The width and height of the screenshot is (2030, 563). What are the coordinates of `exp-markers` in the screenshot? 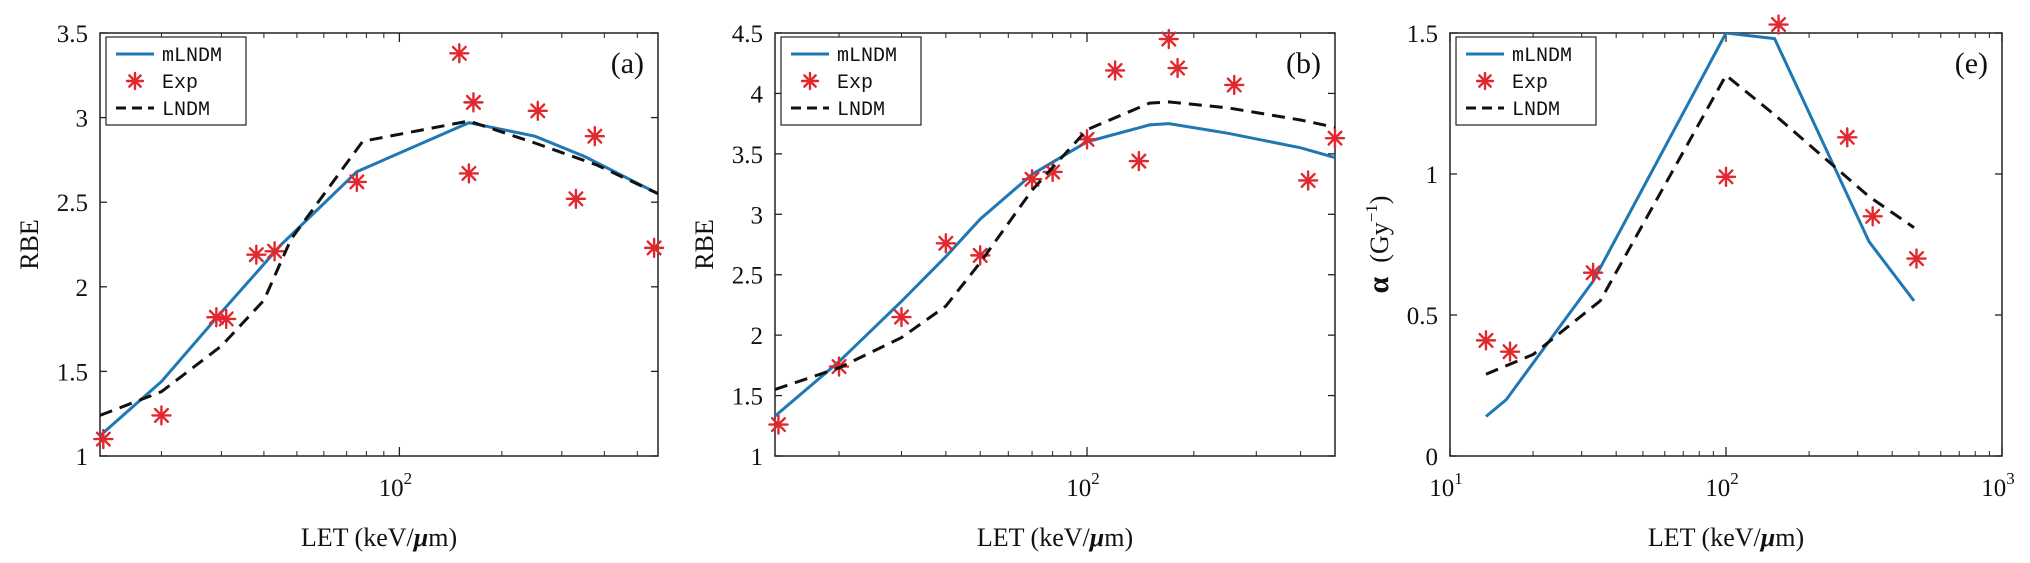 It's located at (1701, 188).